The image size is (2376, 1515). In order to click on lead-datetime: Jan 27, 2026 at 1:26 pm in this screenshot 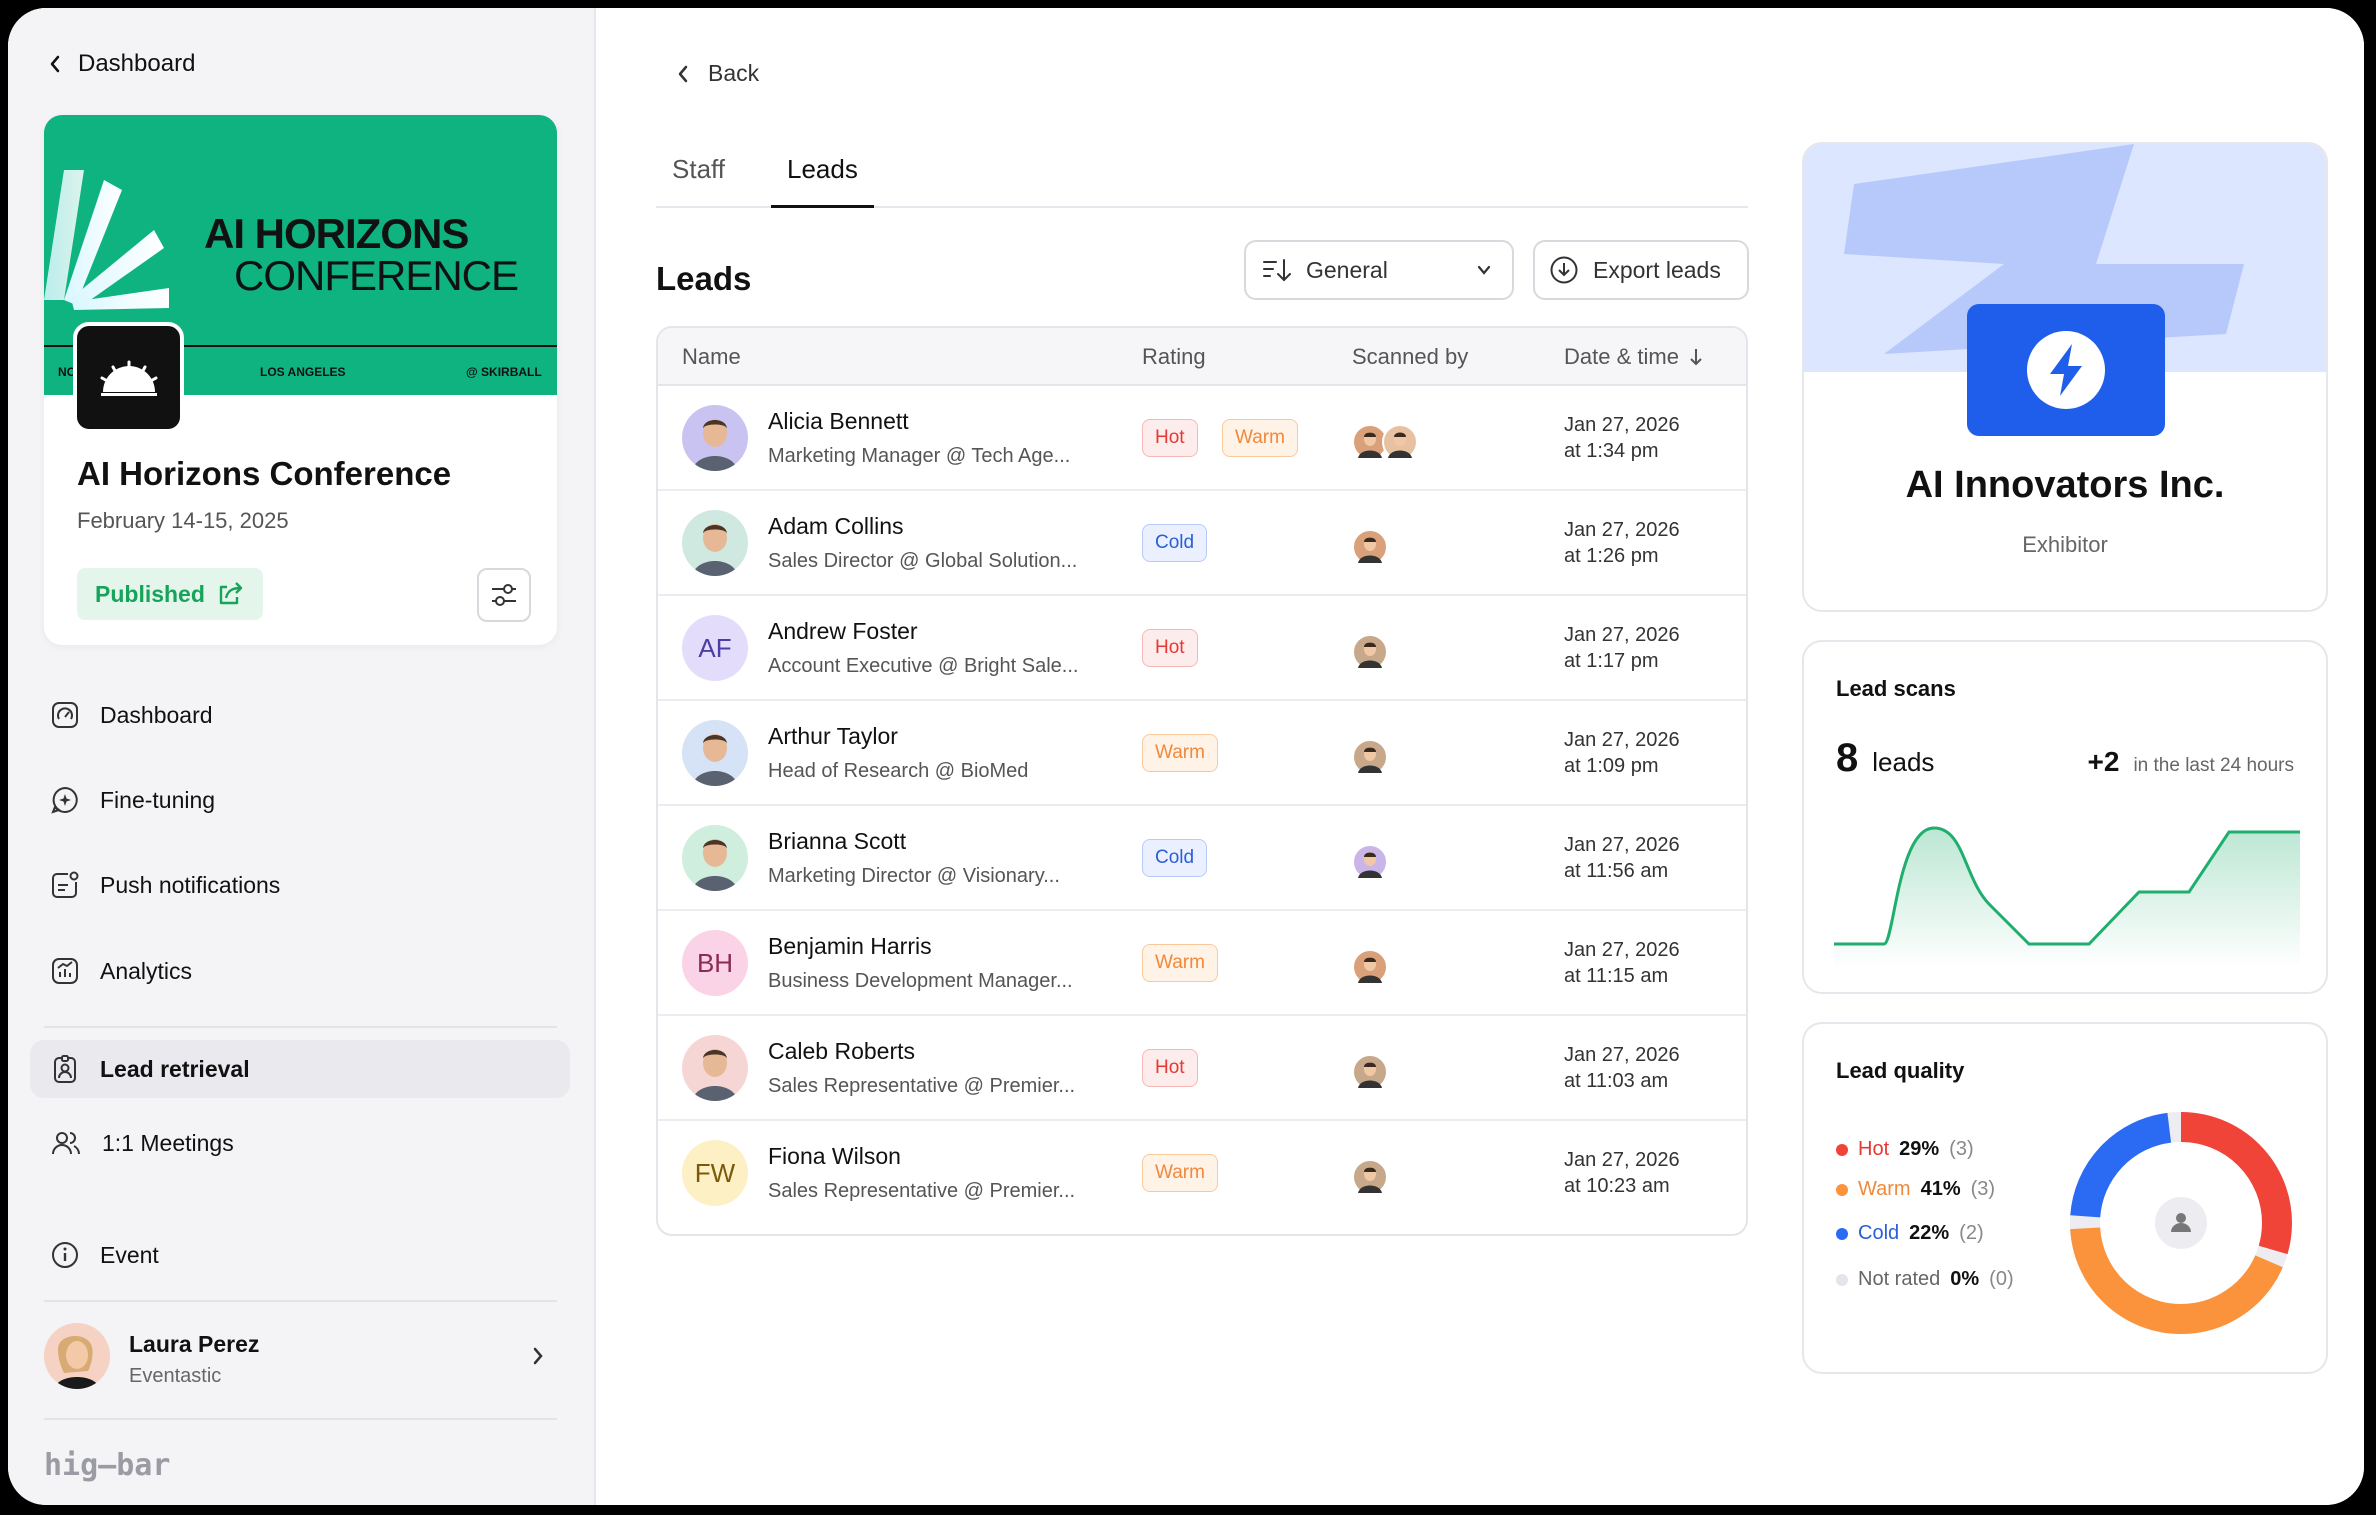, I will do `click(1622, 543)`.